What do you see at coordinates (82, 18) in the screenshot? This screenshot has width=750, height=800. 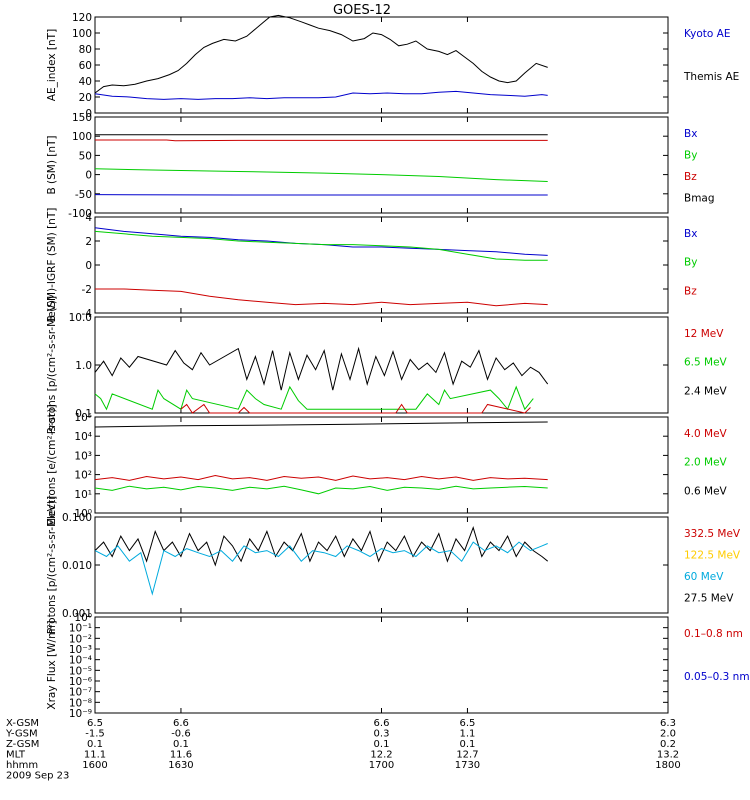 I see `y-tick-label: 120` at bounding box center [82, 18].